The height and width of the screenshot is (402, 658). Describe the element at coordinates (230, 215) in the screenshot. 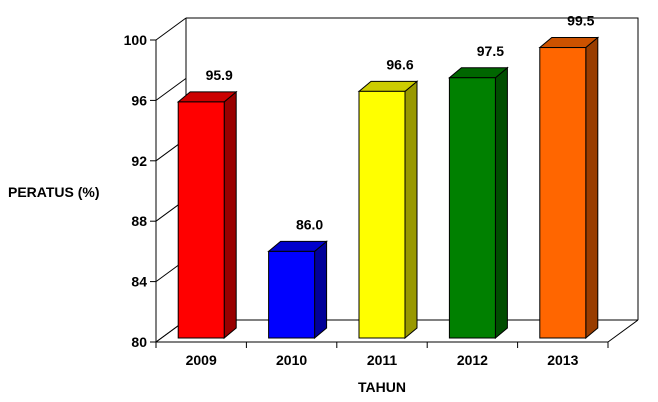

I see `bar-side-2009` at that location.